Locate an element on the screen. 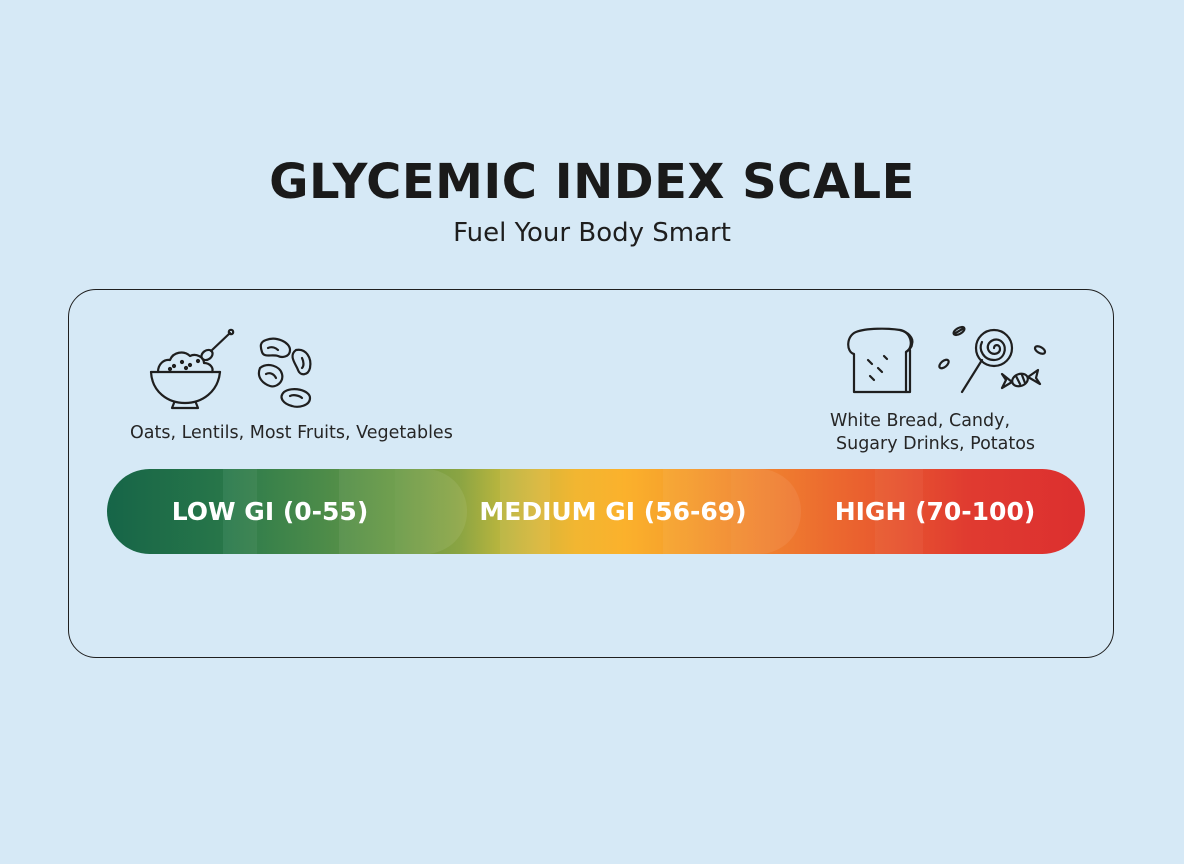 This screenshot has width=1184, height=864. low-gi-foods-label: Oats, Lentils, Most Fruits, Vegetables is located at coordinates (291, 433).